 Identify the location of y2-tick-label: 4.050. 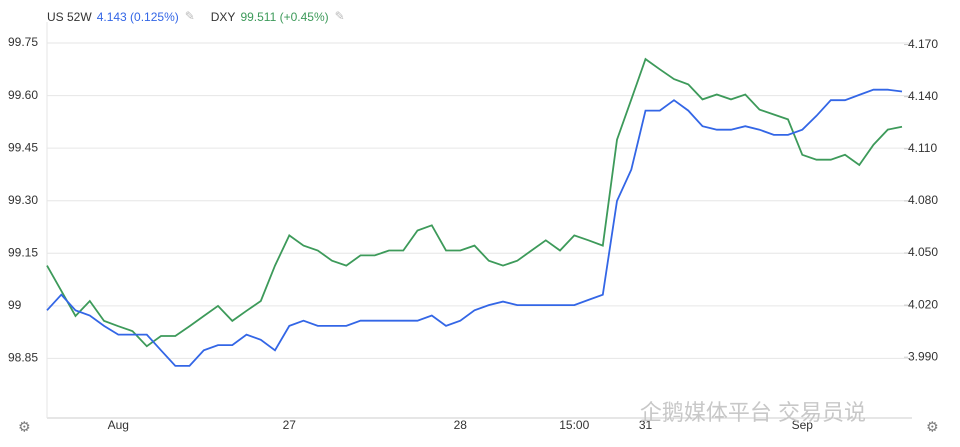
(923, 252).